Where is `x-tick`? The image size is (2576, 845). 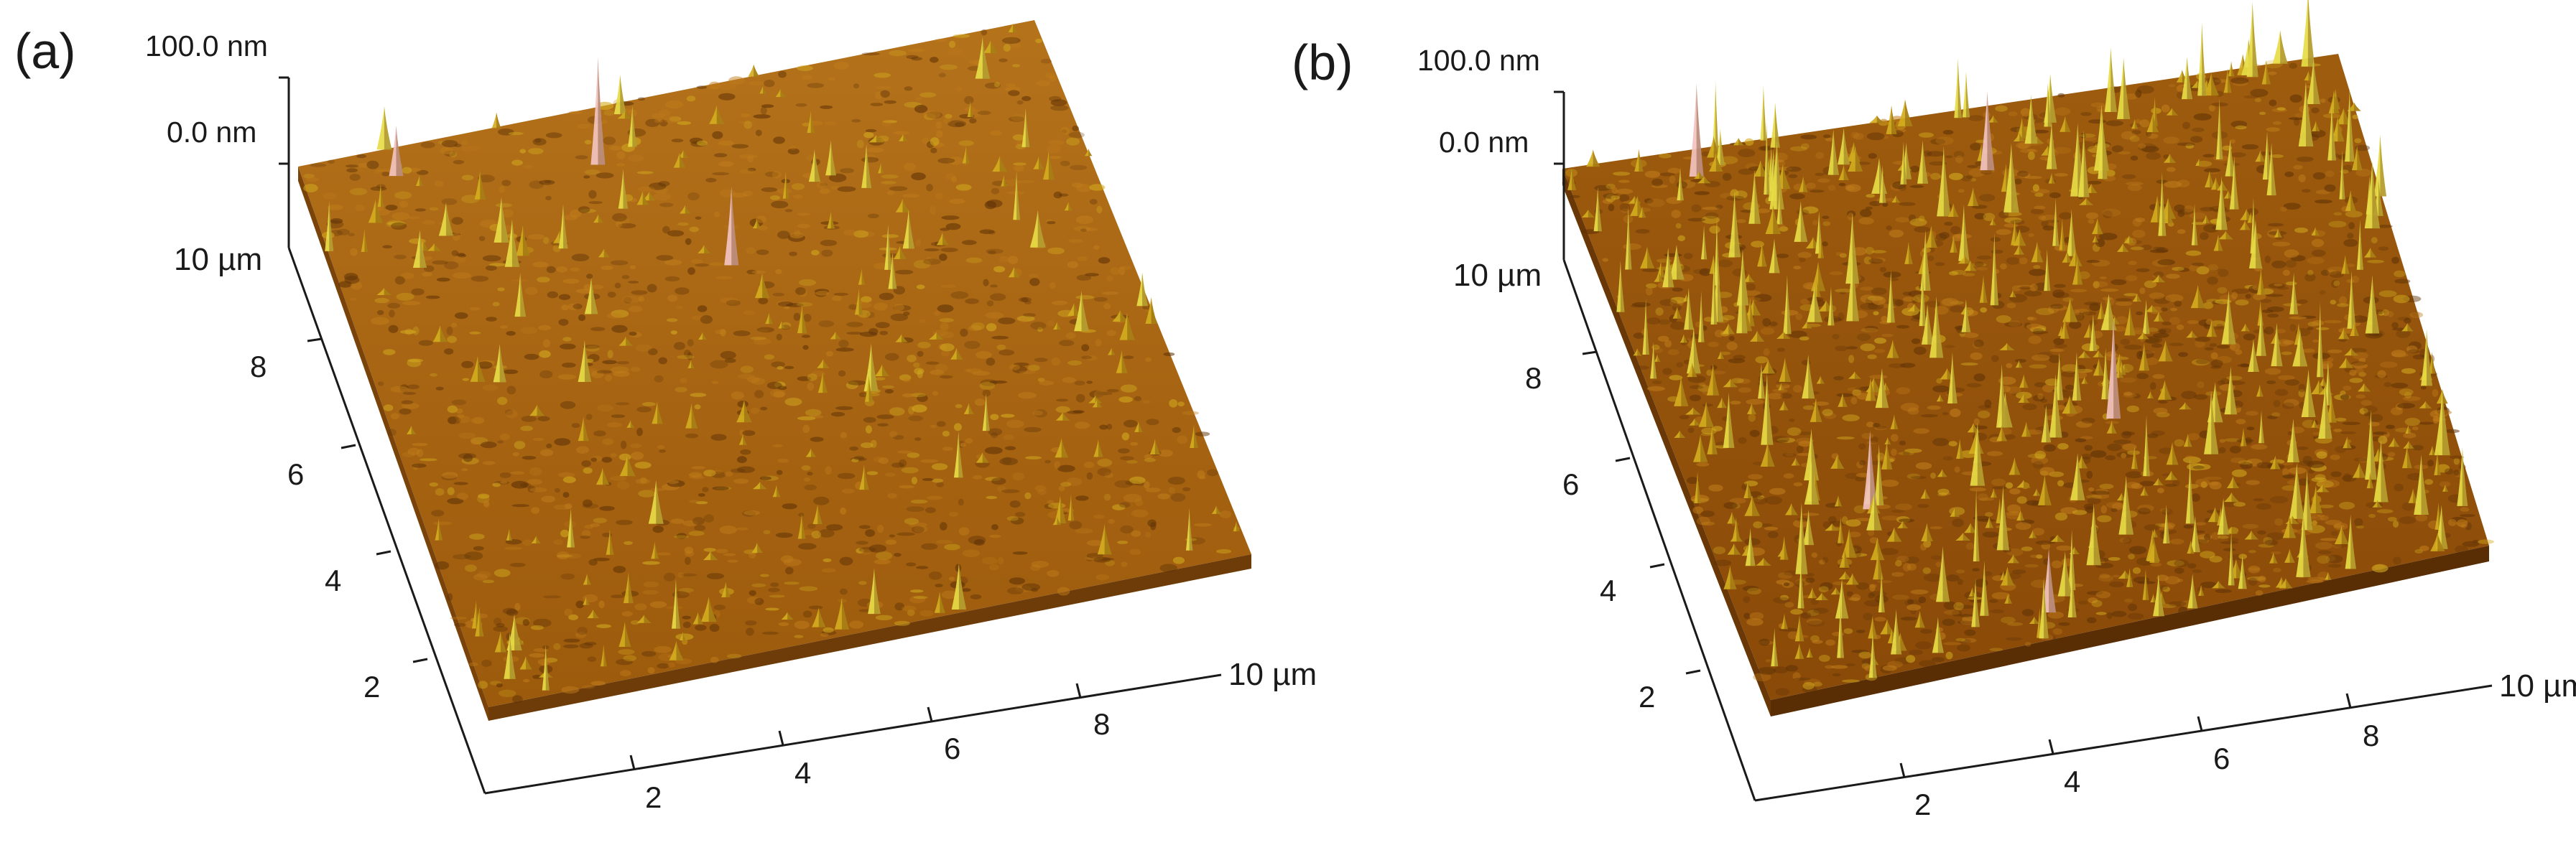 x-tick is located at coordinates (781, 738).